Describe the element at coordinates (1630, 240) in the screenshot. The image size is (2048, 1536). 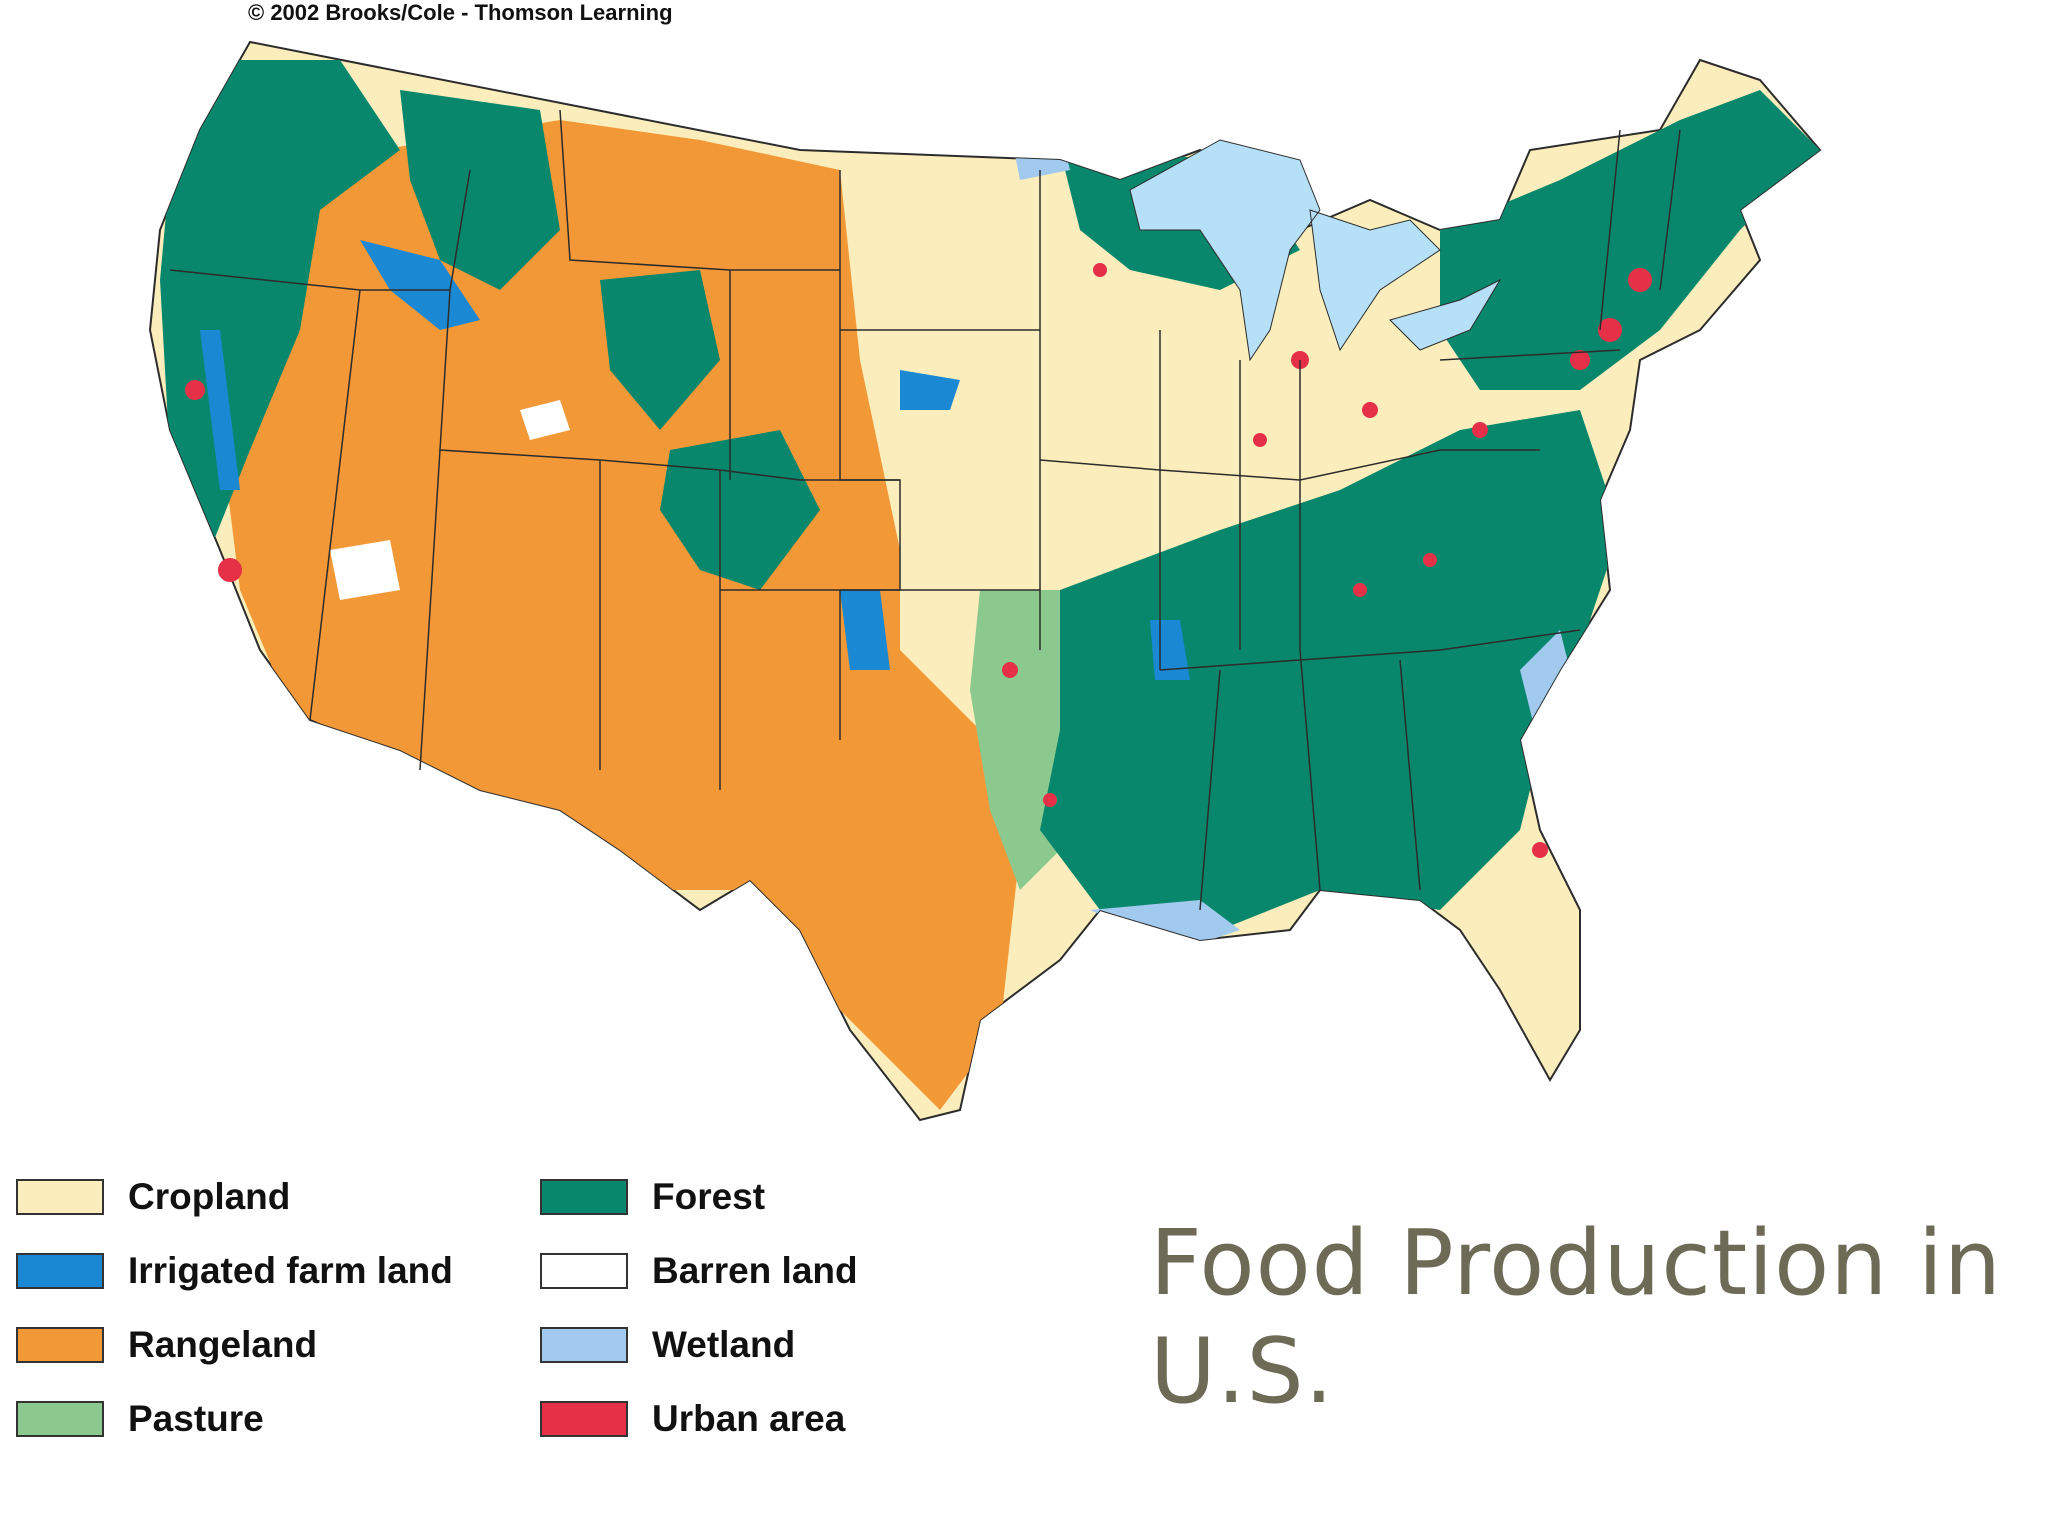
I see `forest-northeast` at that location.